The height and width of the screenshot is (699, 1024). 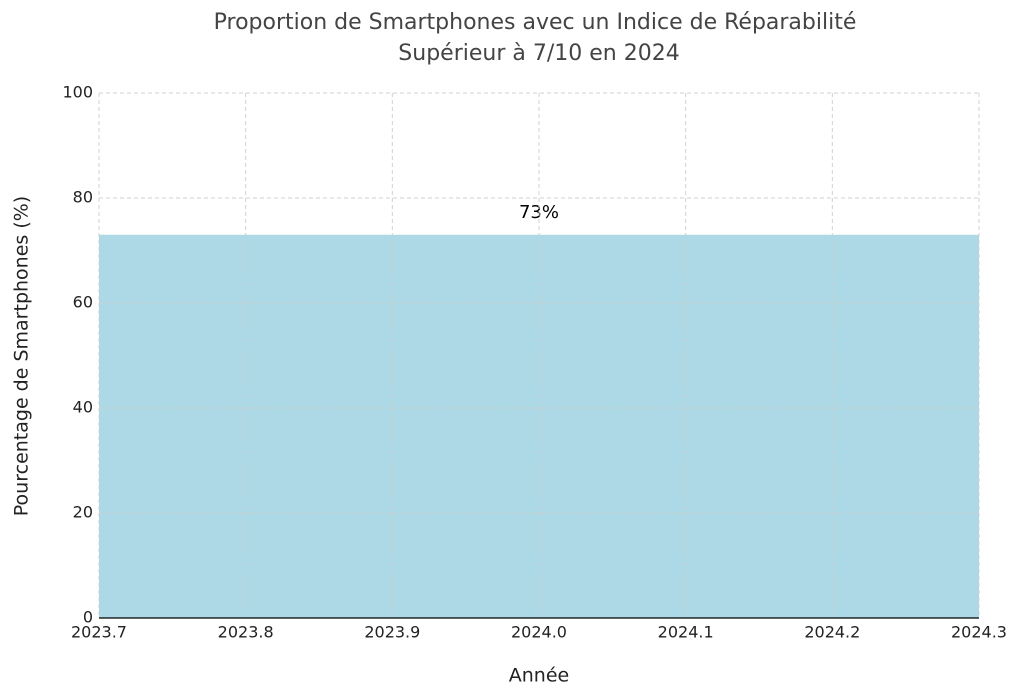 I want to click on y-tick-label: 80, so click(x=83, y=197).